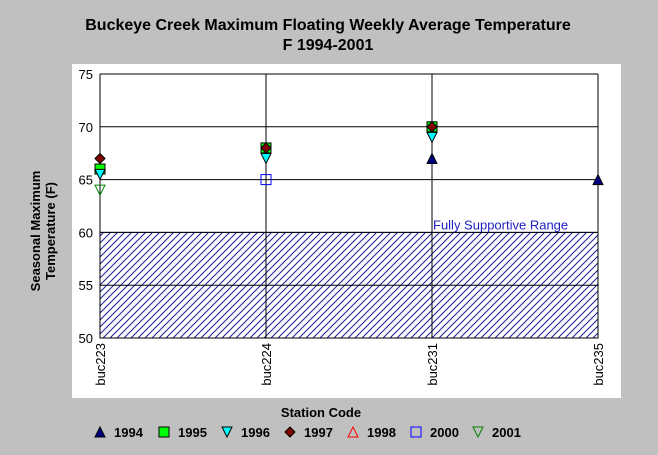 The image size is (658, 455). What do you see at coordinates (598, 364) in the screenshot?
I see `x-tick-label: buc235` at bounding box center [598, 364].